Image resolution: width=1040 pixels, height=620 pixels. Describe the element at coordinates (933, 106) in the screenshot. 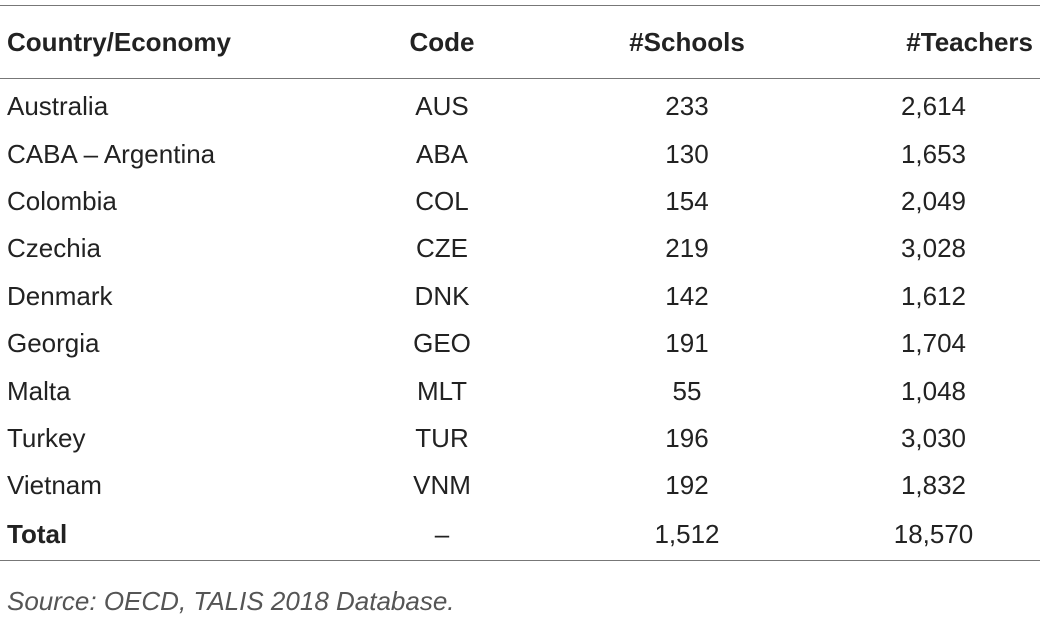

I see `table-cell: 2,614` at that location.